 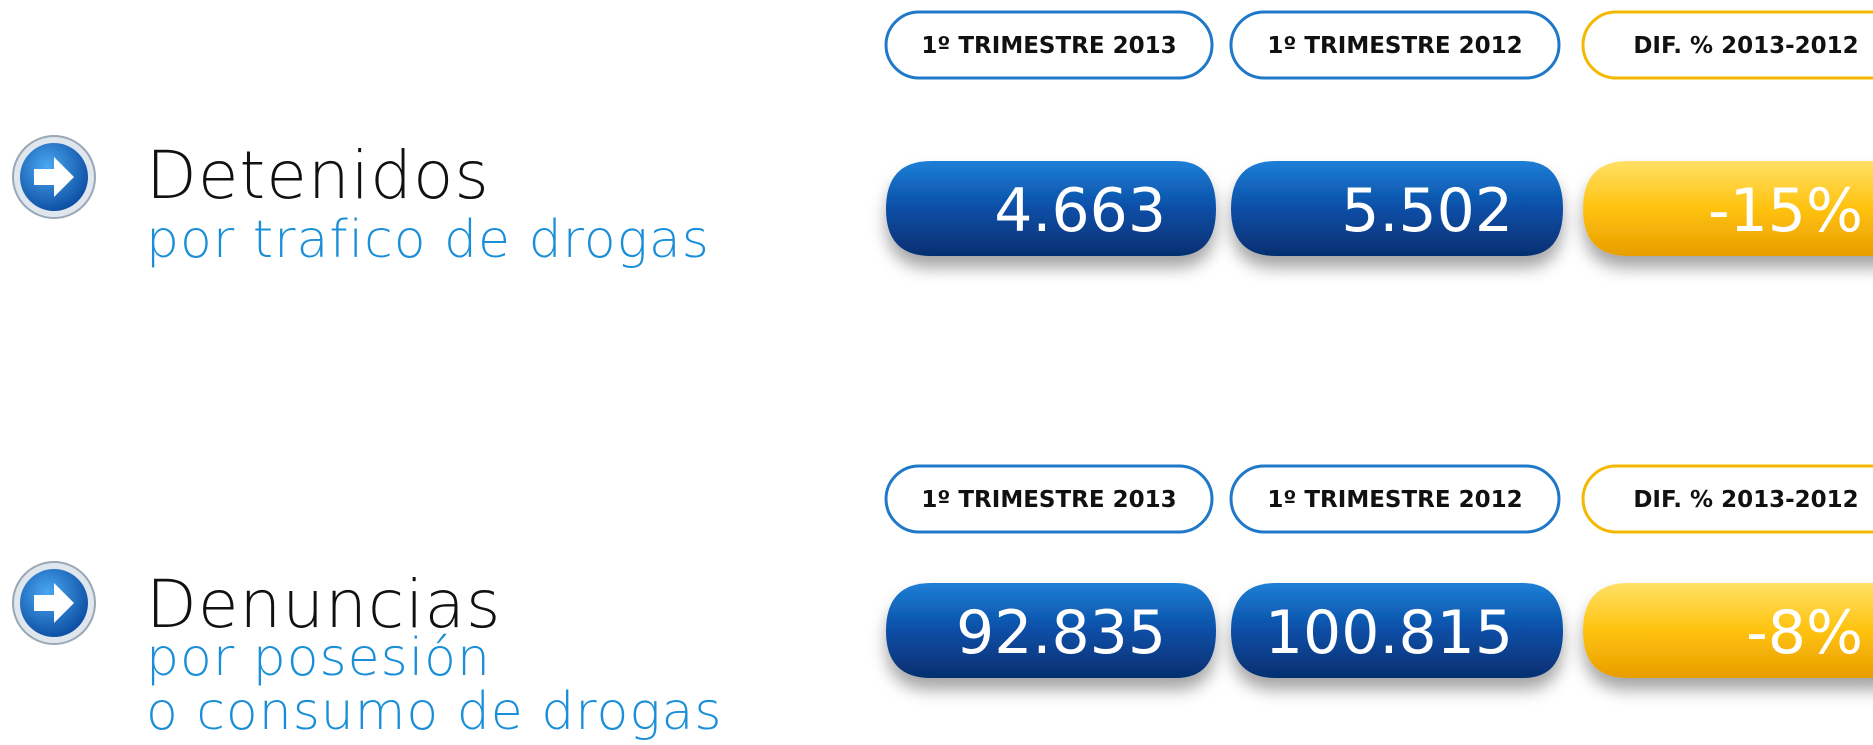 What do you see at coordinates (428, 240) in the screenshot?
I see `section-subtitle: por trafico de drogas` at bounding box center [428, 240].